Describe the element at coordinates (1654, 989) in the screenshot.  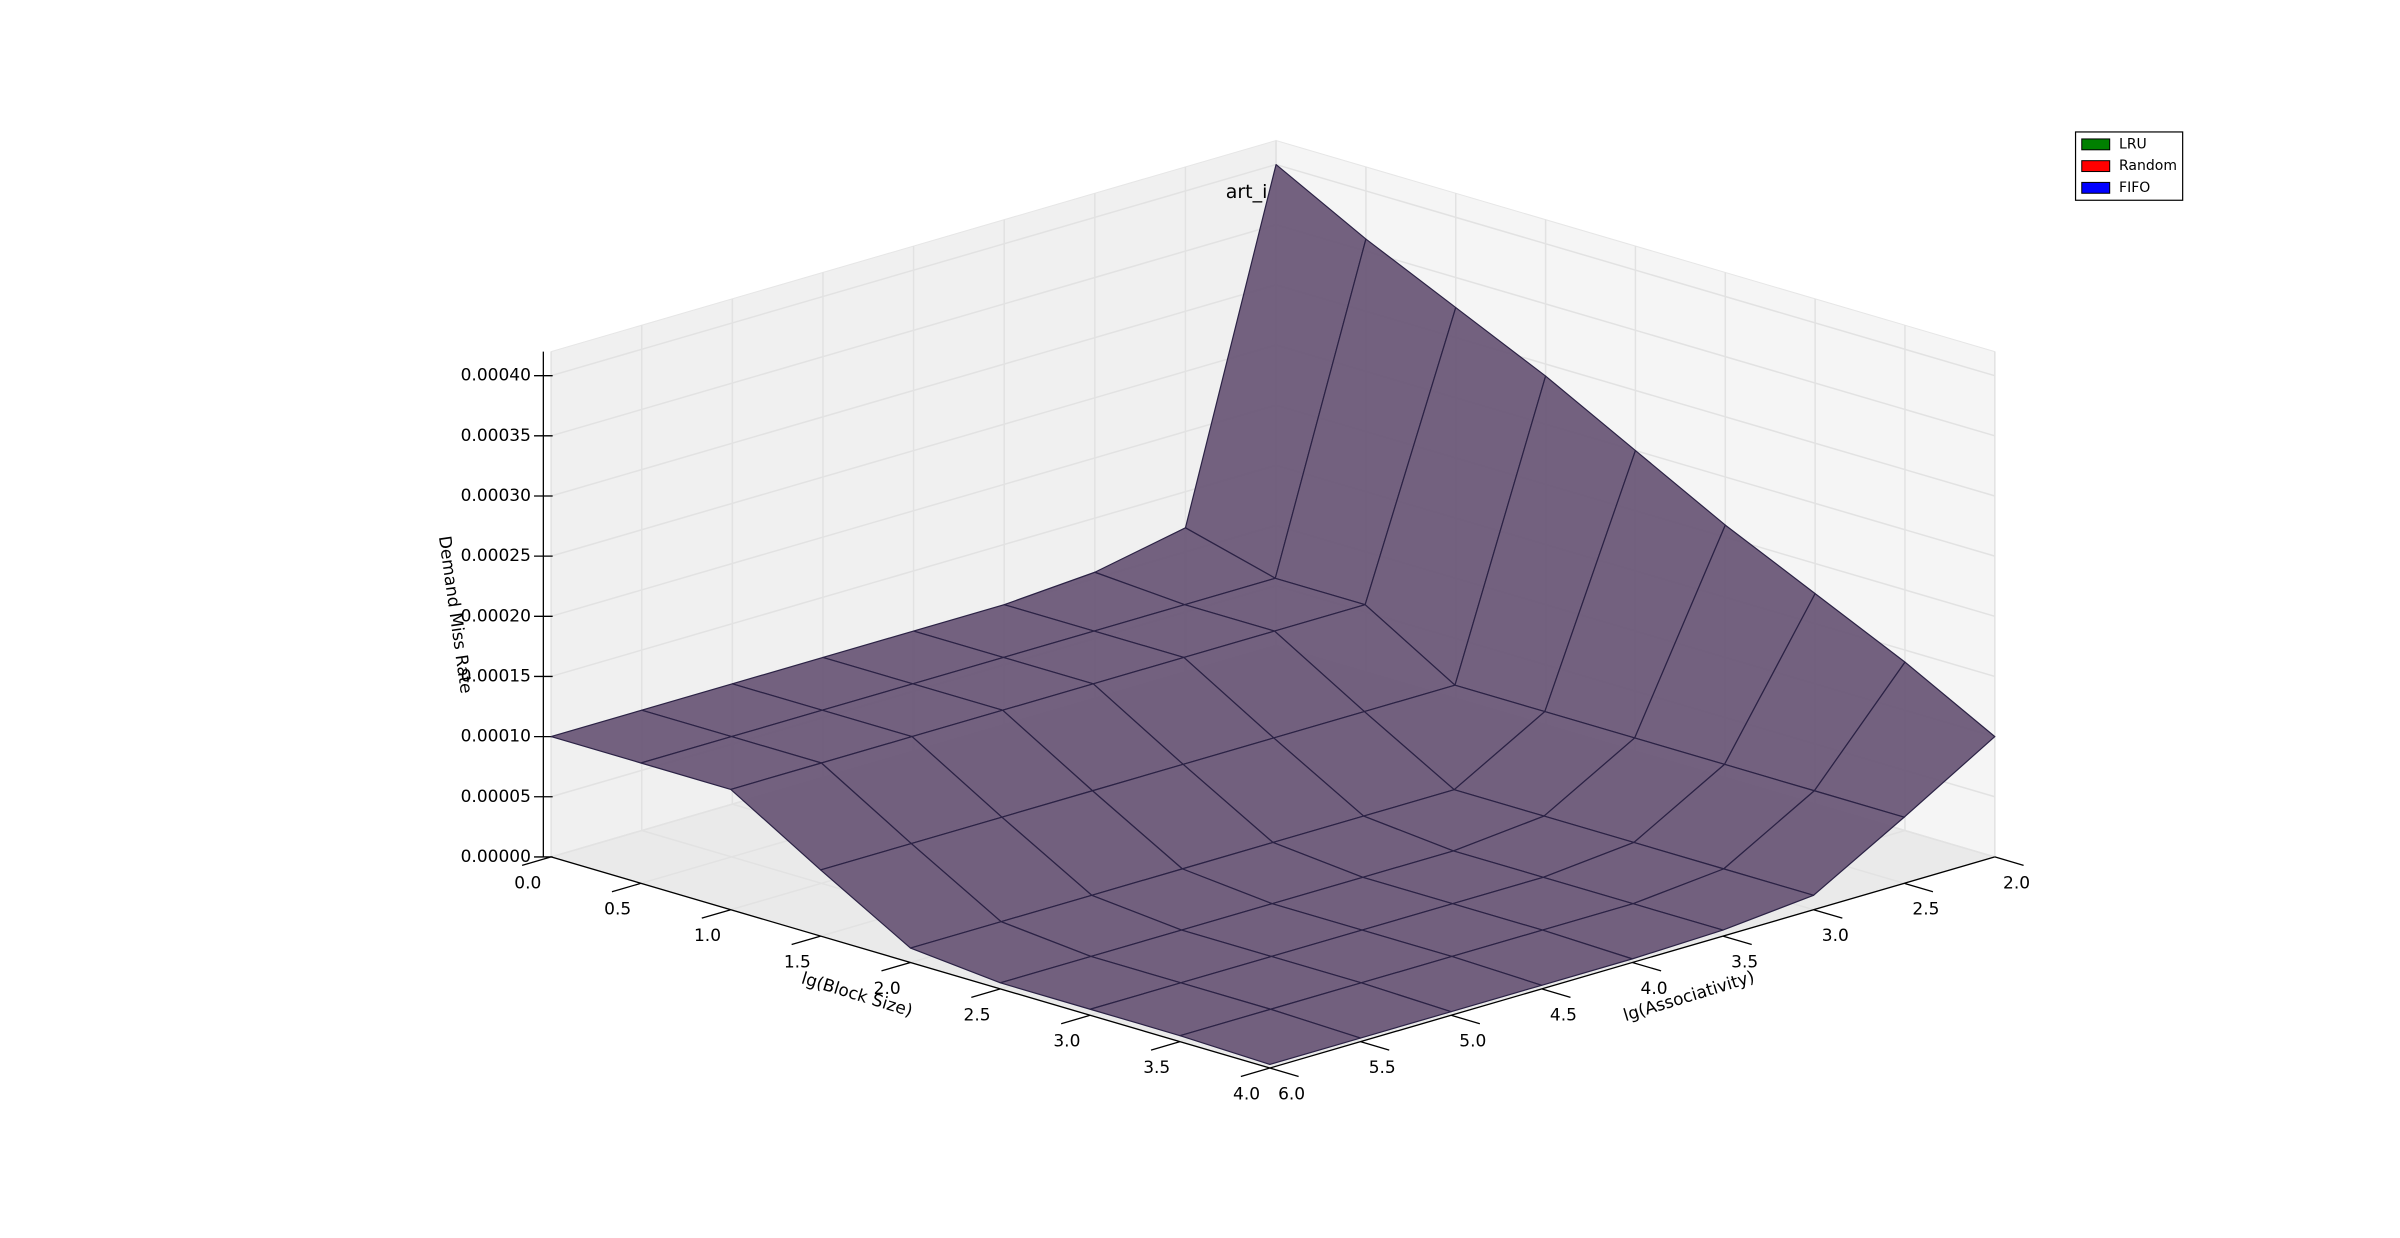
I see `y-tick-label: 4.0` at that location.